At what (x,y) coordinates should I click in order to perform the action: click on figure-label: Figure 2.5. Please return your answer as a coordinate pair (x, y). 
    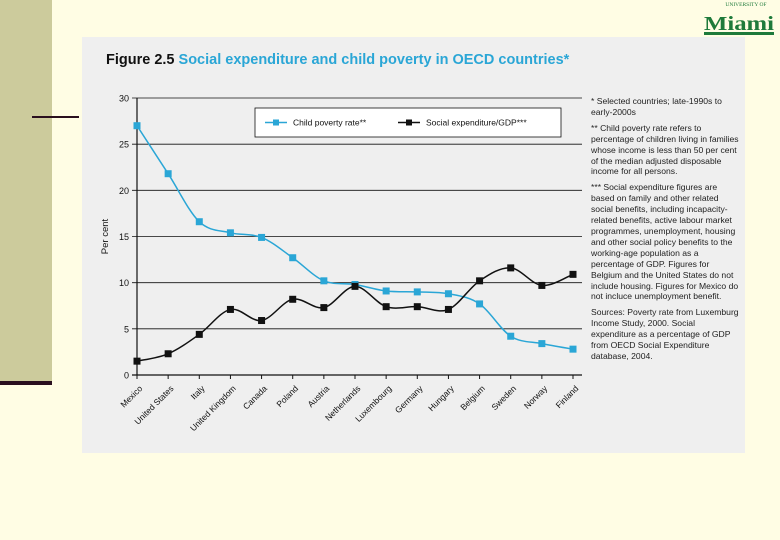
    Looking at the image, I should click on (140, 60).